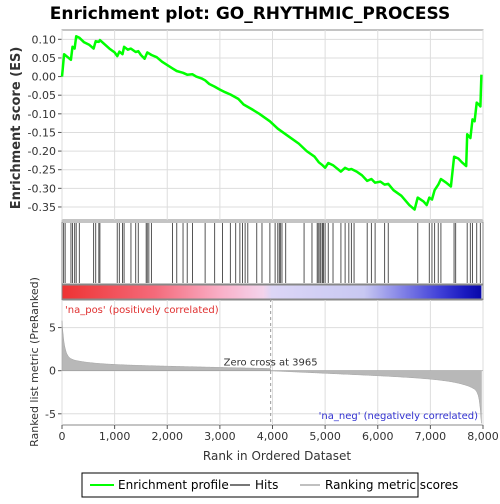 Image resolution: width=500 pixels, height=504 pixels. I want to click on chart-title: Enrichment plot: GO_RHYTHMIC_PROCESS, so click(250, 14).